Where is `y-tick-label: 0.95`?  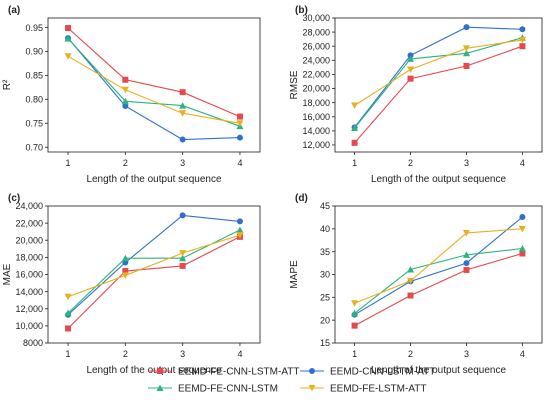 y-tick-label: 0.95 is located at coordinates (34, 28).